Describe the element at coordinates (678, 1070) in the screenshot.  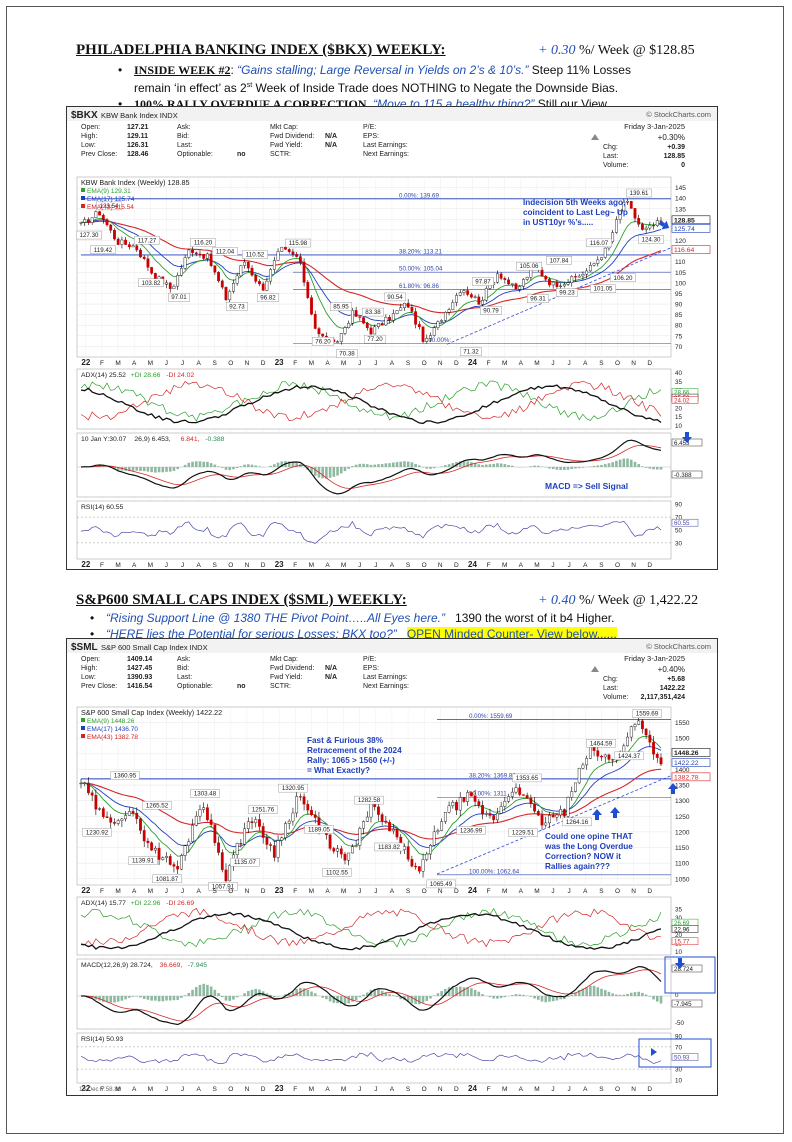
I see `rsi-axis-tick: 30` at that location.